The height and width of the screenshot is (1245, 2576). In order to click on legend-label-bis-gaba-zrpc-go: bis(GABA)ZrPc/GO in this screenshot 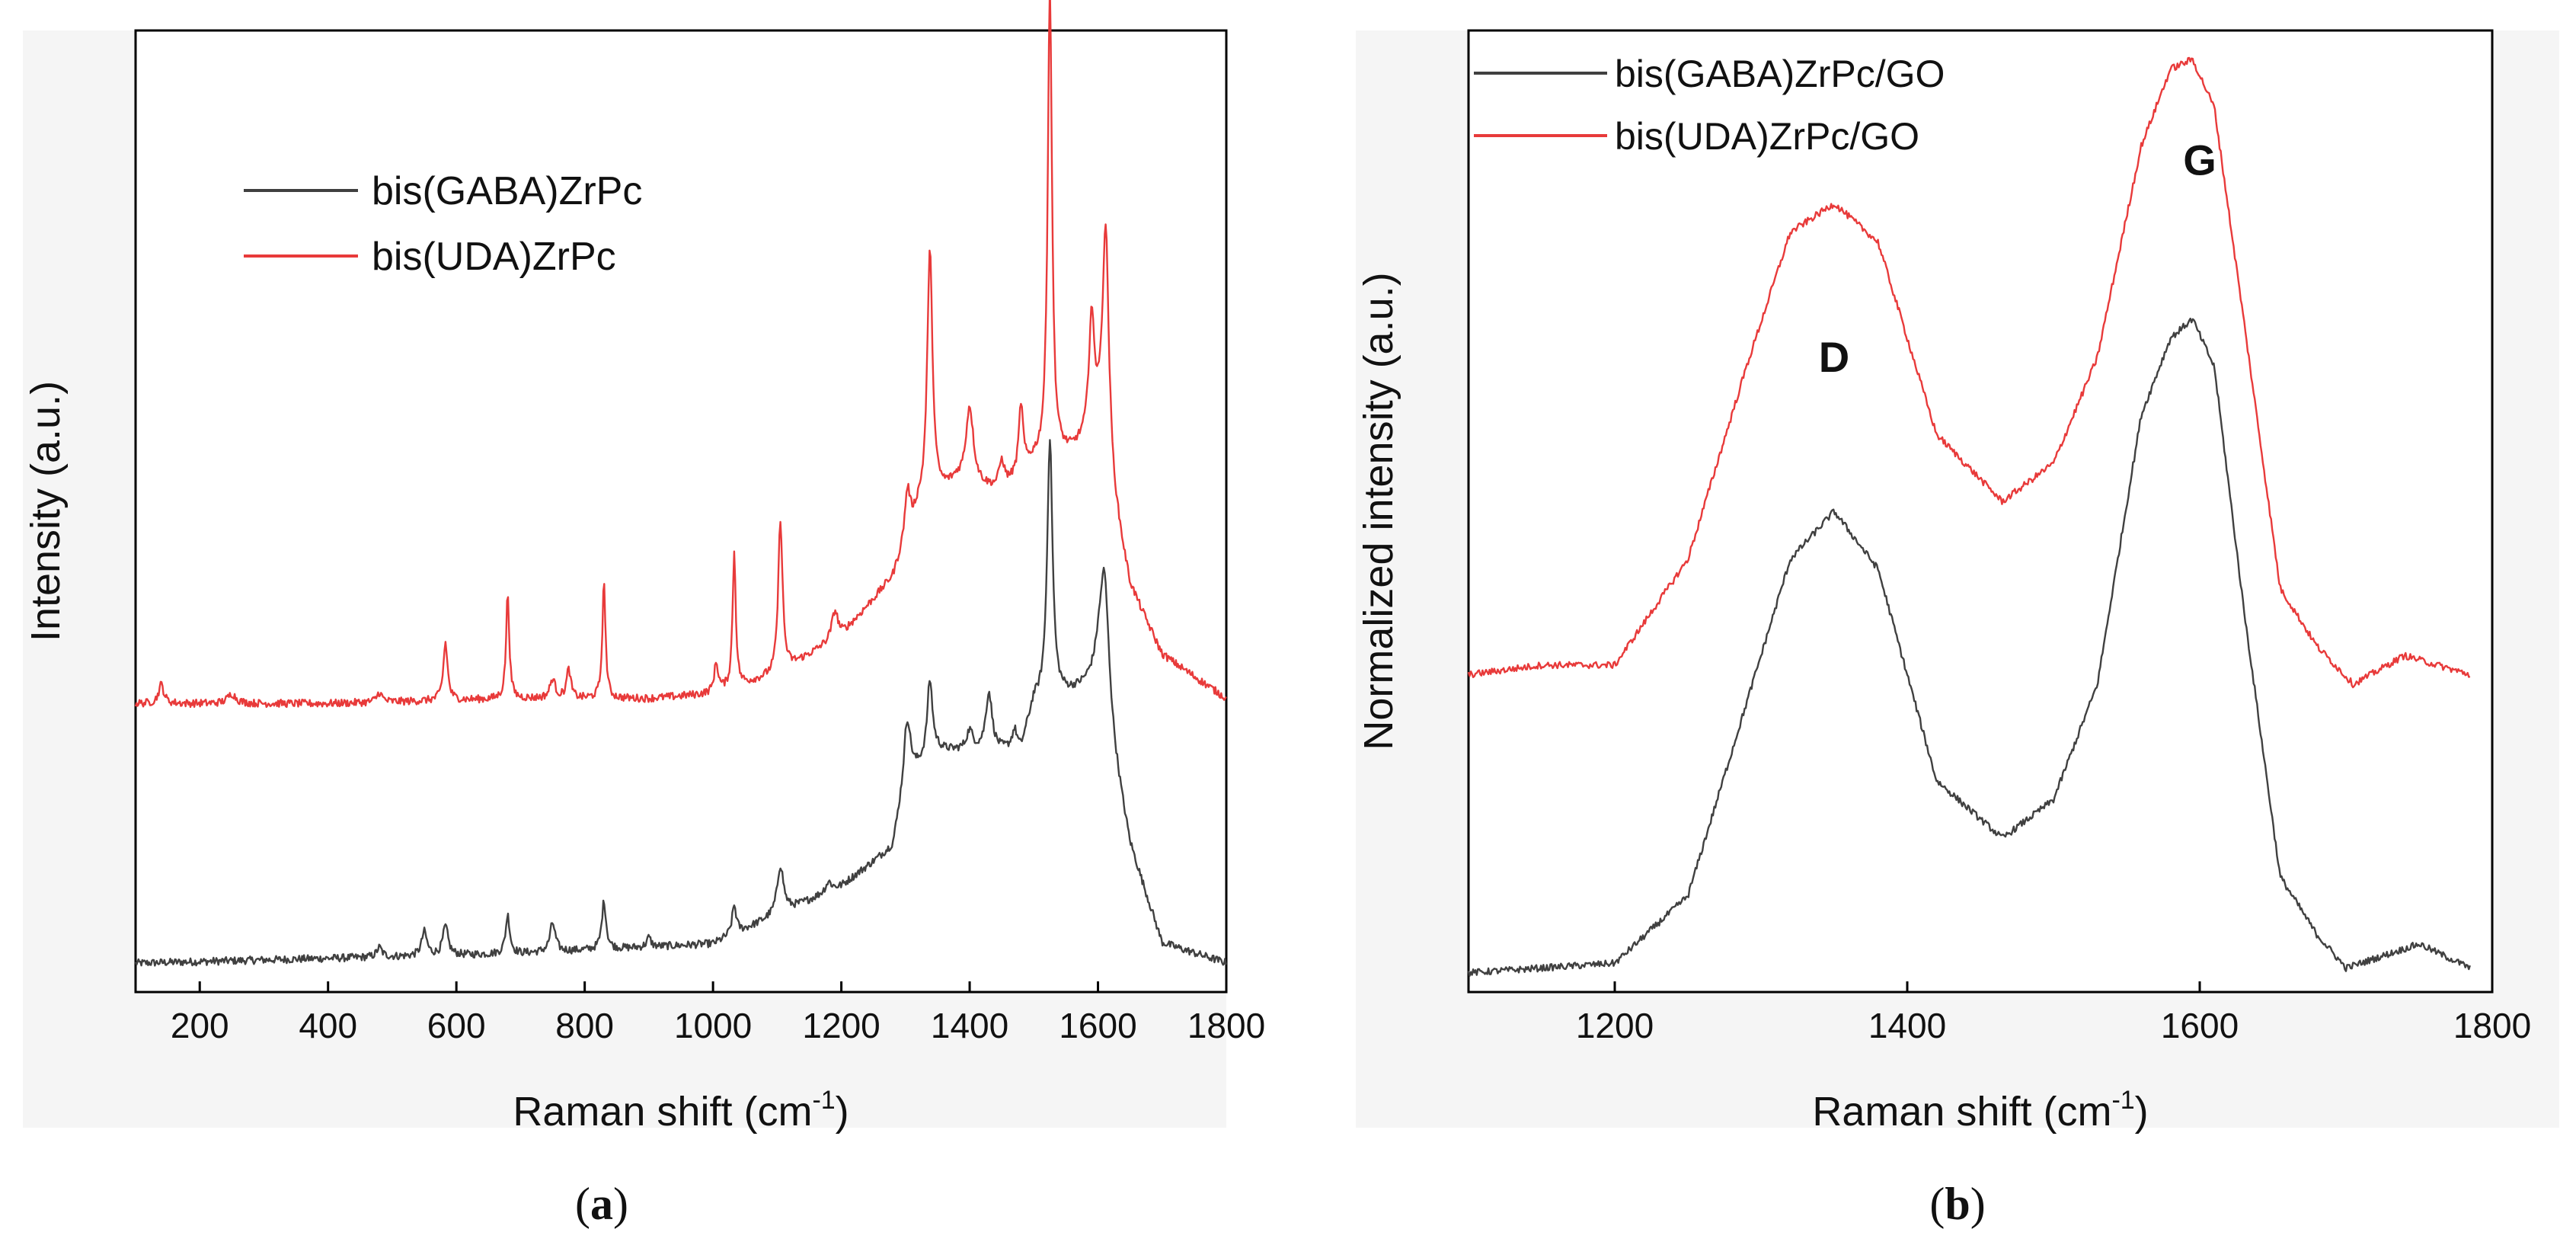, I will do `click(1780, 74)`.